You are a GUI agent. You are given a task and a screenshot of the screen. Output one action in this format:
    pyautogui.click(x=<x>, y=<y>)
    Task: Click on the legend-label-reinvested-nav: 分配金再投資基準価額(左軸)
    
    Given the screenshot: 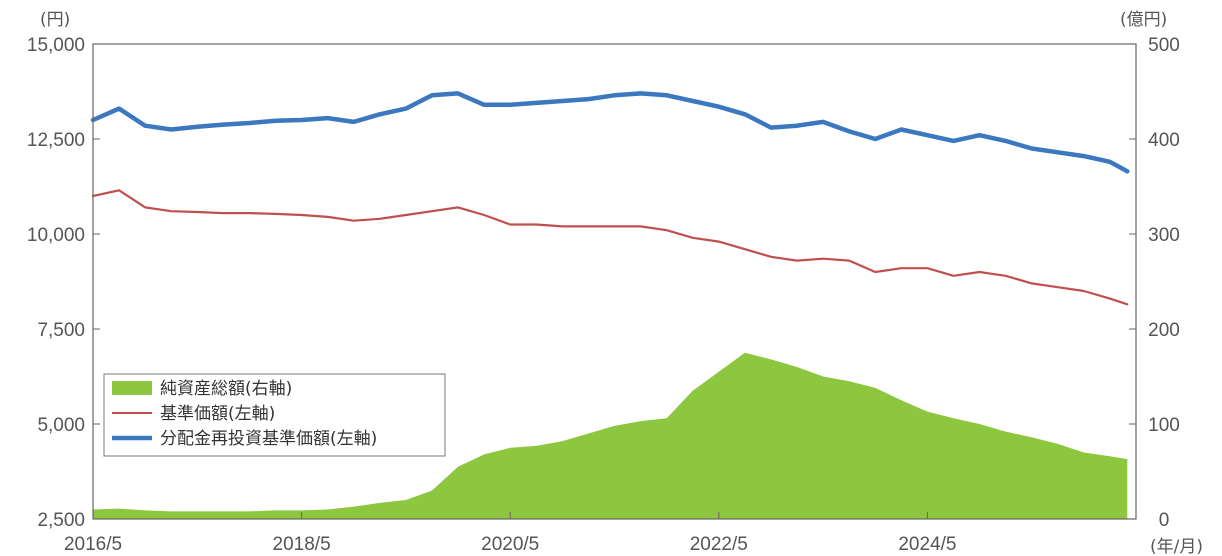 What is the action you would take?
    pyautogui.click(x=268, y=439)
    